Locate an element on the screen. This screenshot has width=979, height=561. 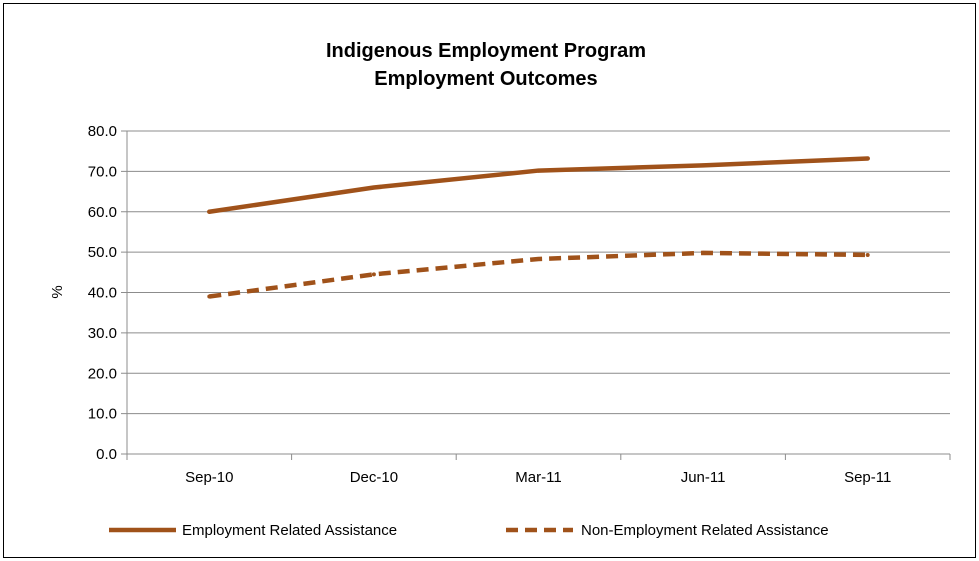
x-tick-label: Sep-10 is located at coordinates (209, 477).